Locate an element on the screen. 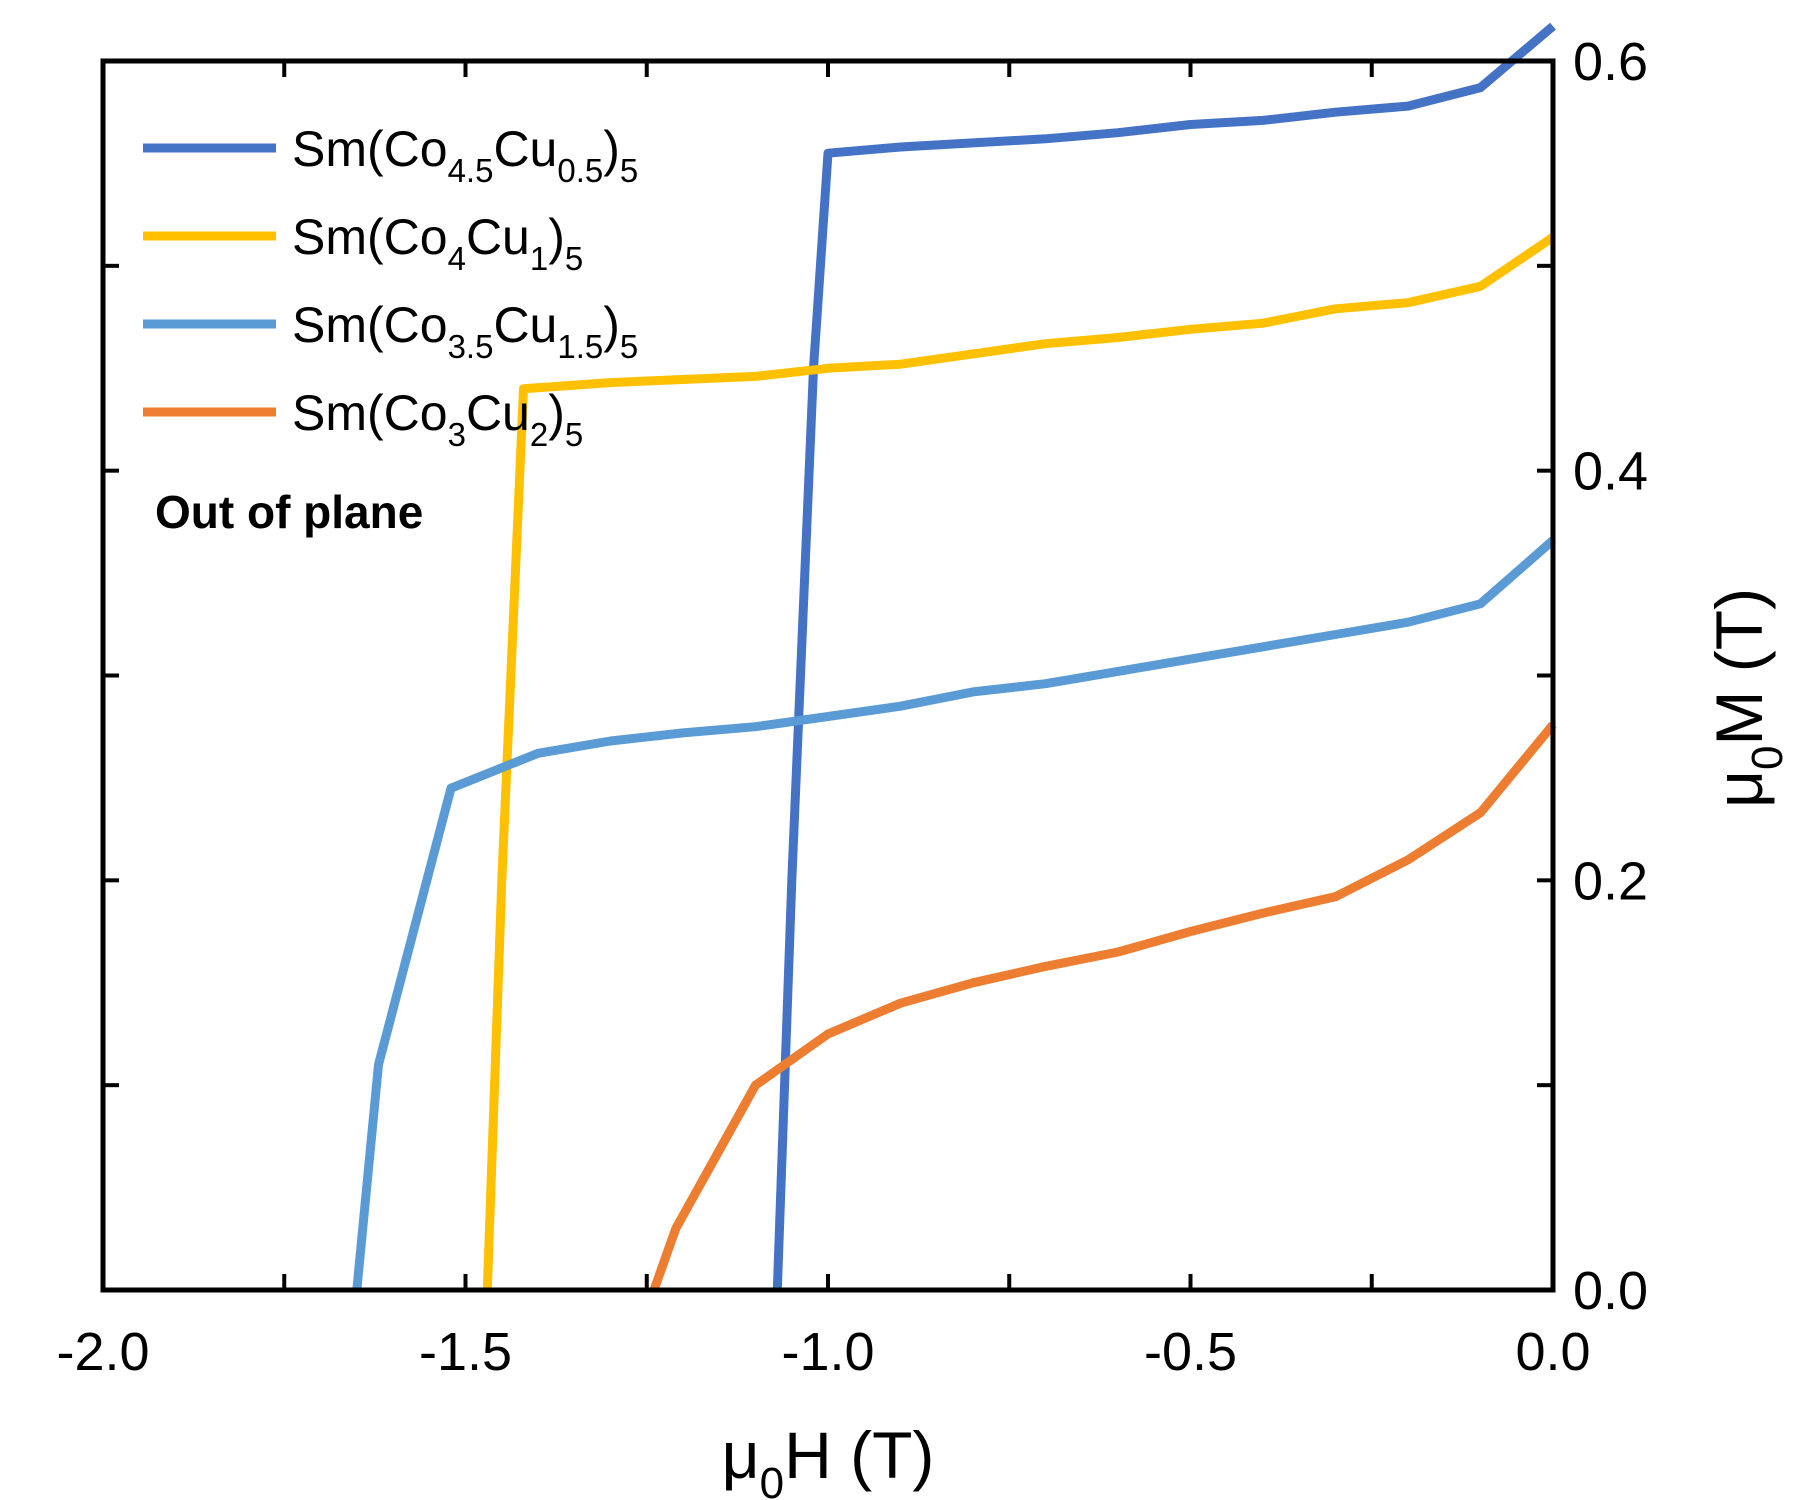 Image resolution: width=1800 pixels, height=1500 pixels. y-tick-label: 0.4 is located at coordinates (1610, 472).